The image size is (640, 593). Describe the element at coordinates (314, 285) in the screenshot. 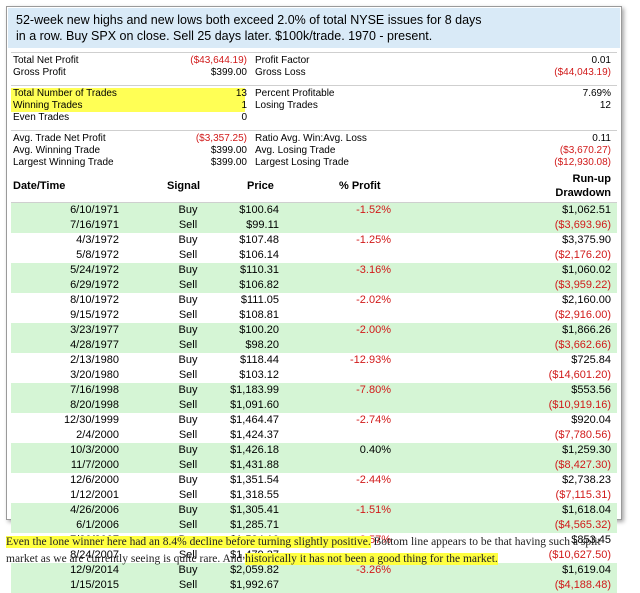

I see `table-row: 6/29/1972 Sell $106.82 ($3,959.22)` at that location.